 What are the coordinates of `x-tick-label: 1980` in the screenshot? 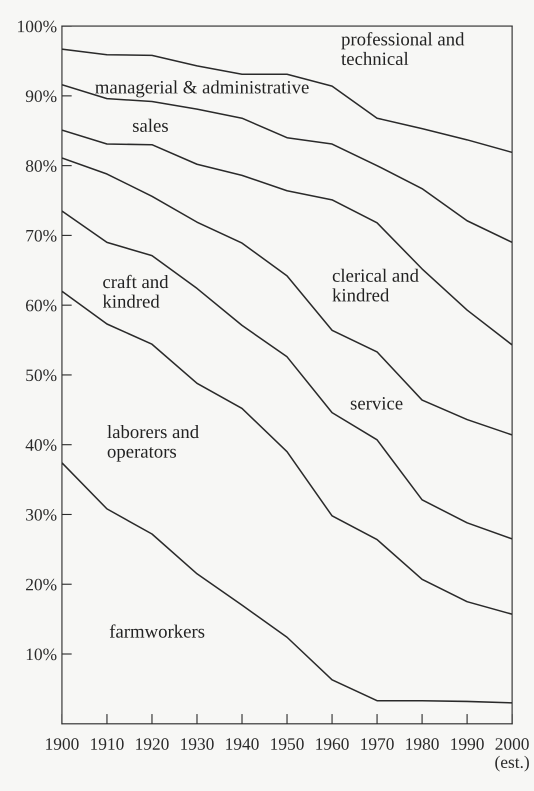 It's located at (422, 744).